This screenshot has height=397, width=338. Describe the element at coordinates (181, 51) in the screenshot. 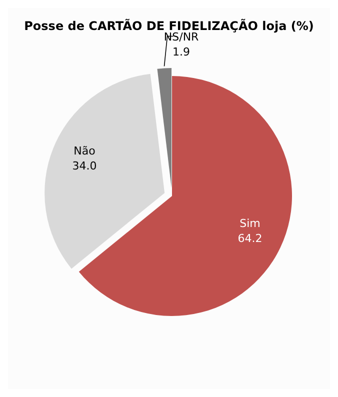

I see `data-label: 1.9` at that location.